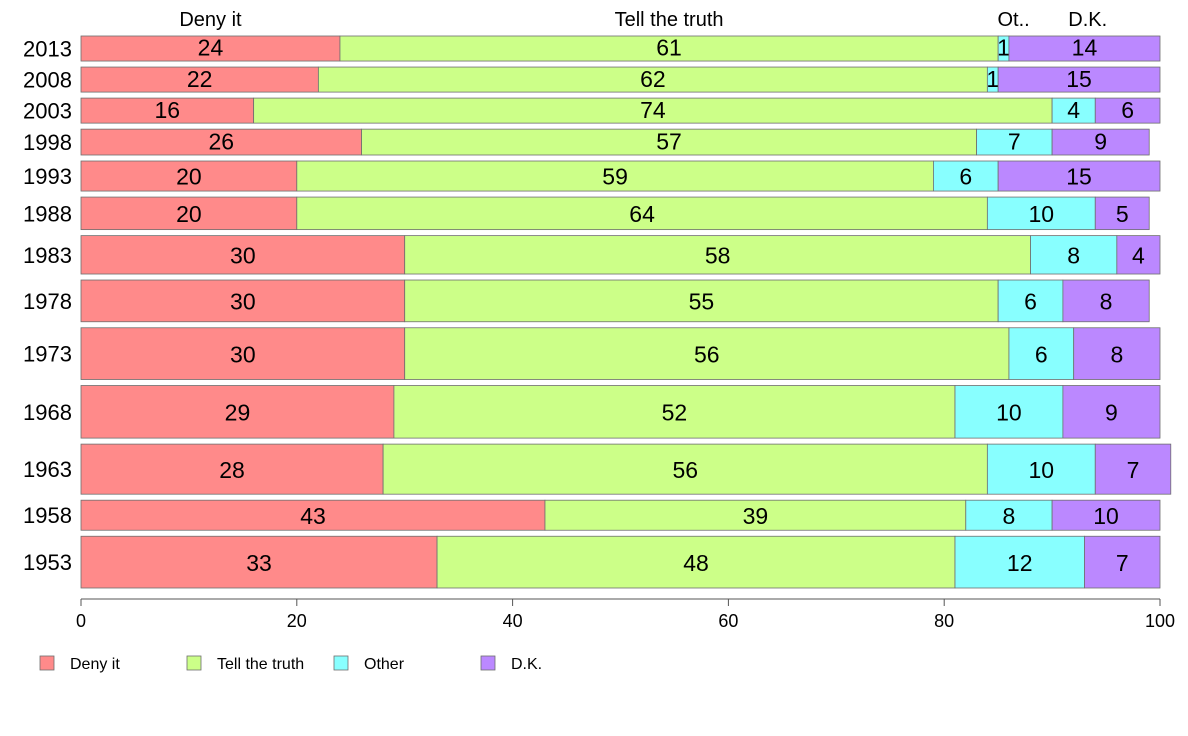 This screenshot has height=736, width=1188. Describe the element at coordinates (718, 255) in the screenshot. I see `data-label-tell-the-truth-1983: 58` at that location.